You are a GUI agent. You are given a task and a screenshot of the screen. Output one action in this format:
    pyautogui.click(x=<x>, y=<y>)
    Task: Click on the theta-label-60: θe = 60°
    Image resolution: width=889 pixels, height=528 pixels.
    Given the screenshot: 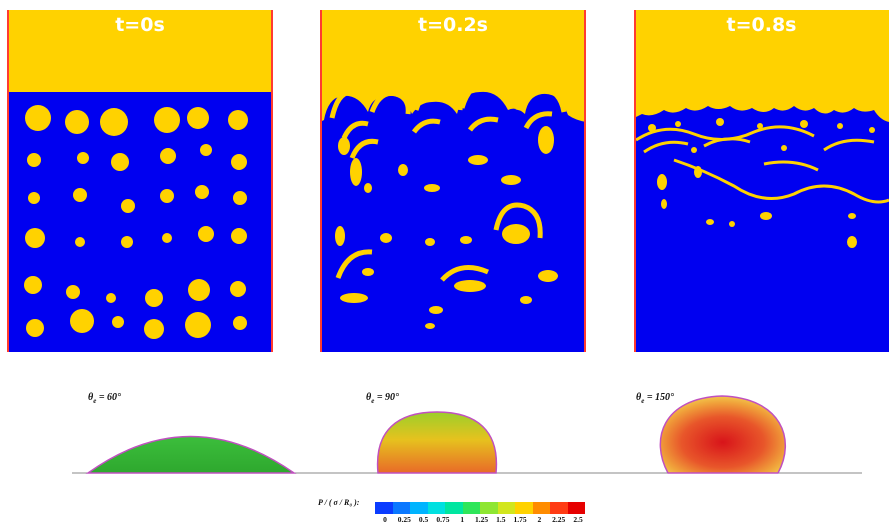 What is the action you would take?
    pyautogui.click(x=105, y=398)
    